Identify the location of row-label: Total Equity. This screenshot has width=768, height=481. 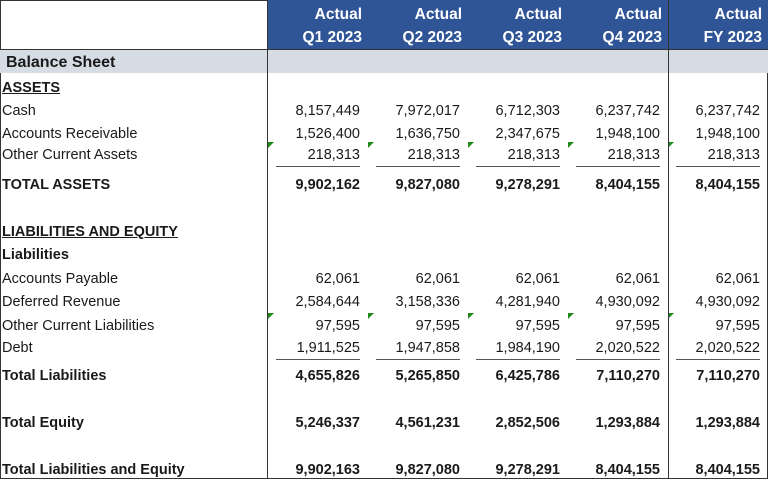
(43, 423).